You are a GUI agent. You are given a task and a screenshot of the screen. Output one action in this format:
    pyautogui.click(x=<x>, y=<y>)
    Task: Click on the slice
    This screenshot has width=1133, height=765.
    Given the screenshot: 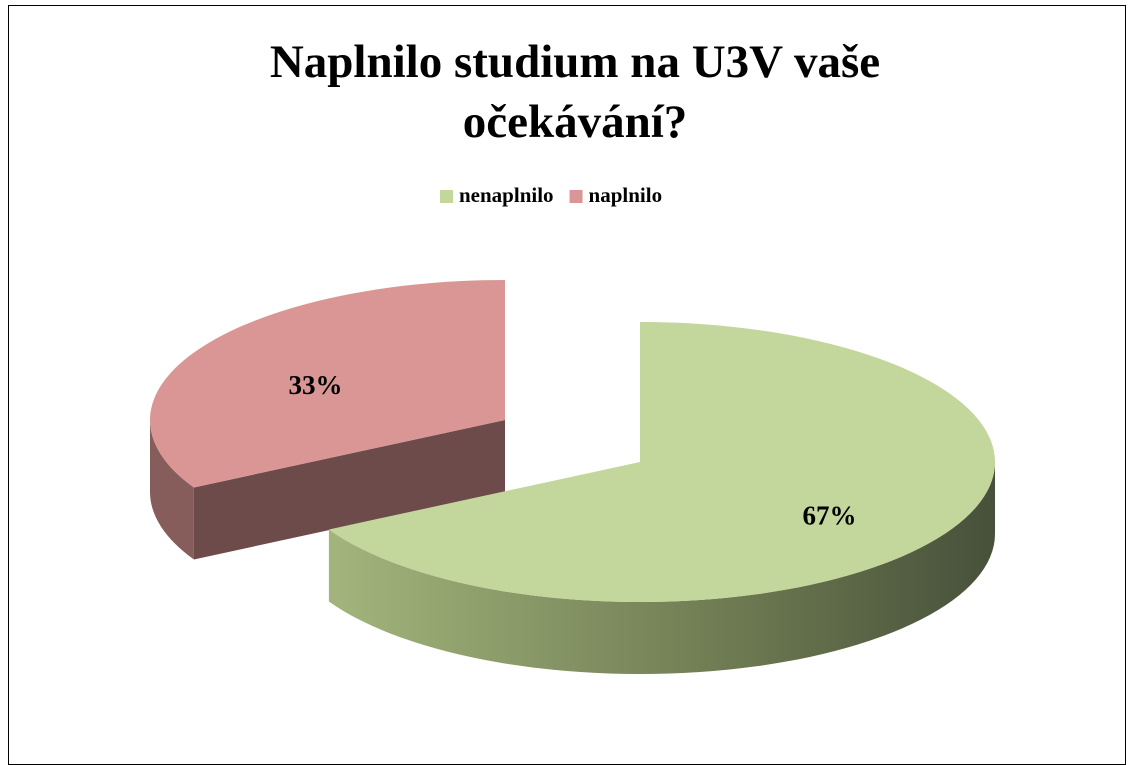 What is the action you would take?
    pyautogui.click(x=327, y=384)
    